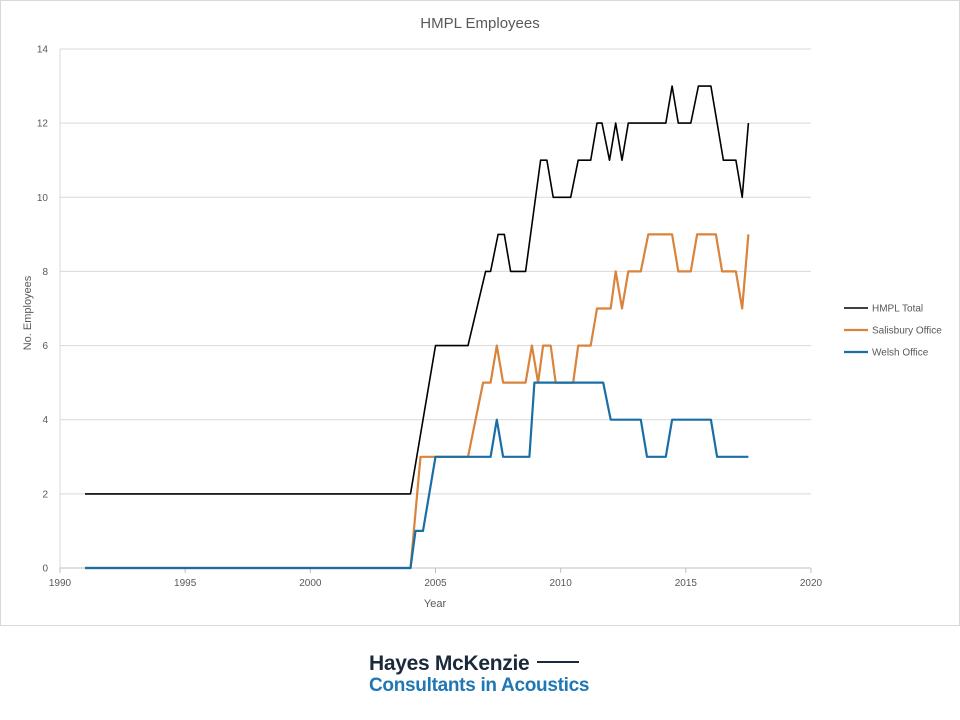 The width and height of the screenshot is (960, 720). I want to click on y-tick-label: 8, so click(45, 272).